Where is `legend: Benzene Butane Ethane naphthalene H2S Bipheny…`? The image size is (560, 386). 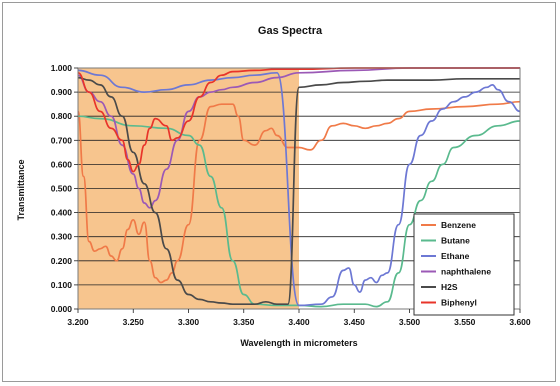
legend: Benzene Butane Ethane naphthalene H2S Bipheny… is located at coordinates (464, 264).